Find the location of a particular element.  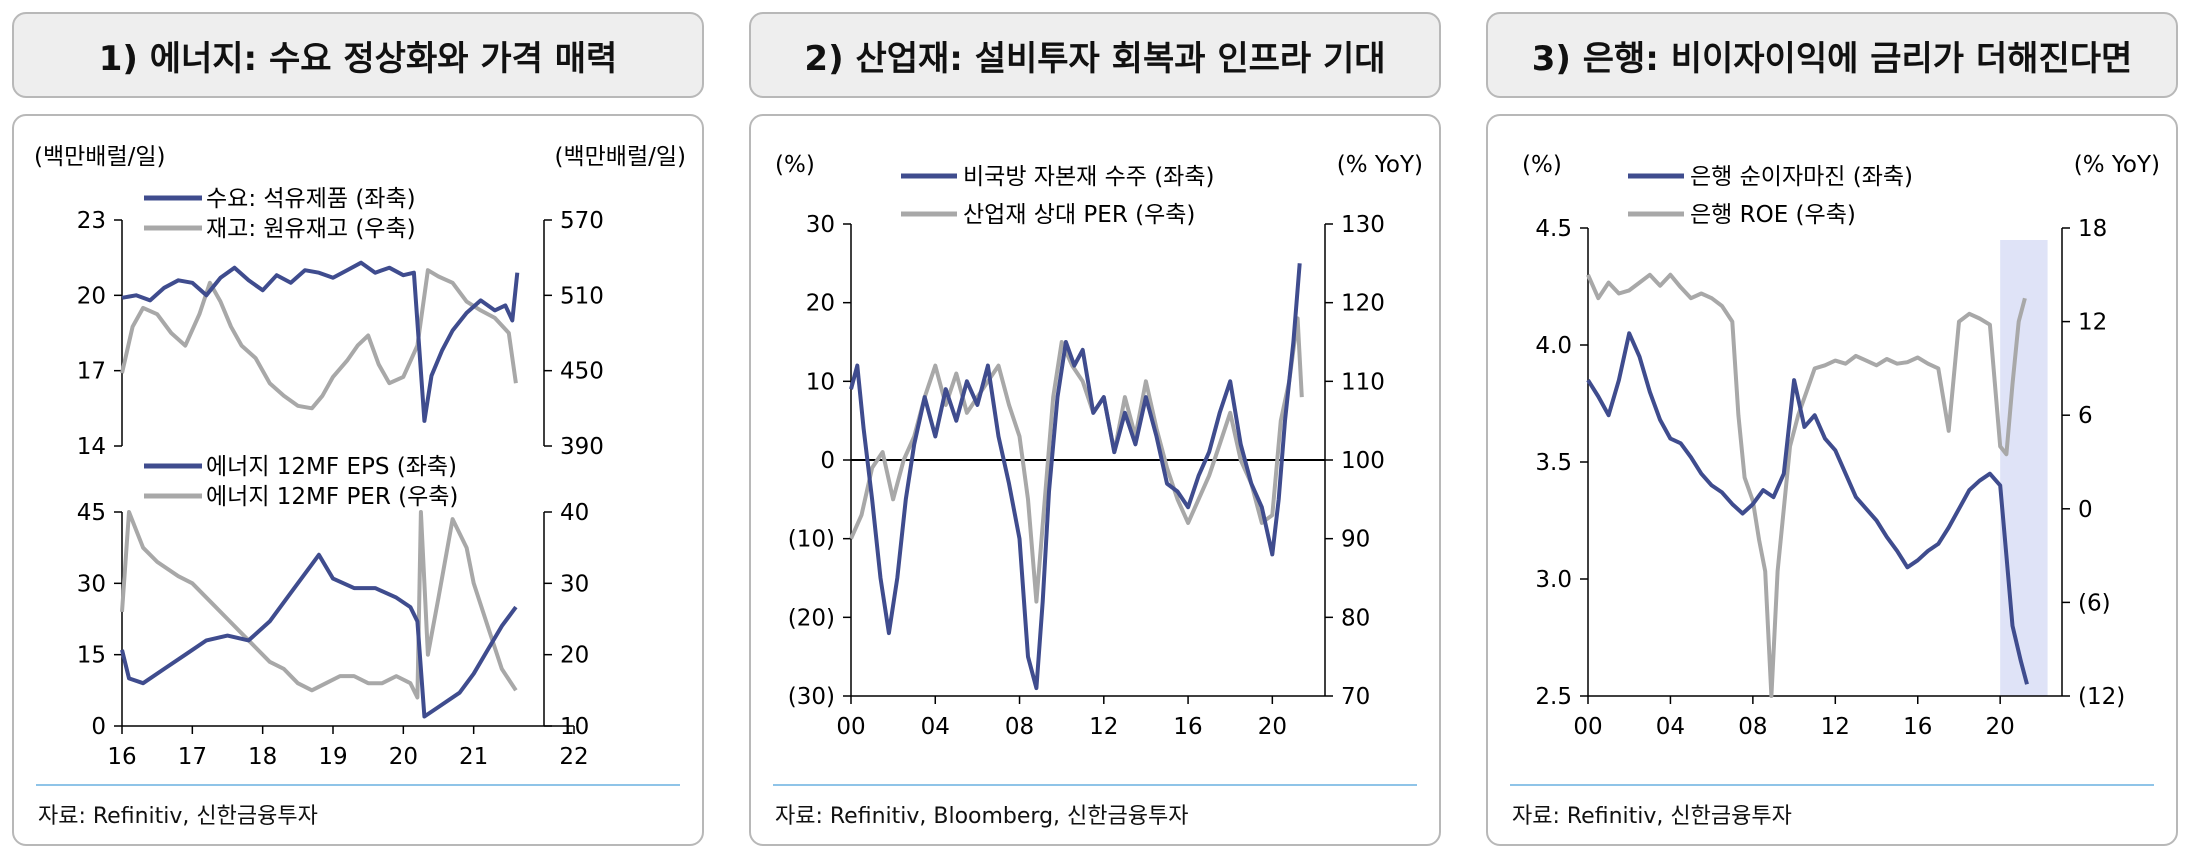

left-tick-label: 10 is located at coordinates (820, 382).